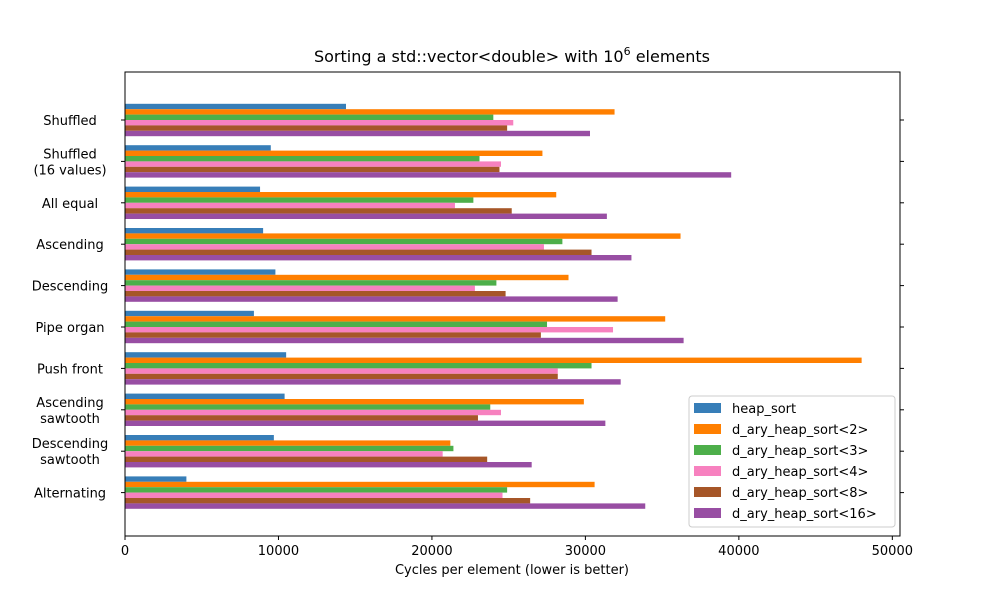  What do you see at coordinates (70, 452) in the screenshot?
I see `y-tick-label: Descending sawtooth` at bounding box center [70, 452].